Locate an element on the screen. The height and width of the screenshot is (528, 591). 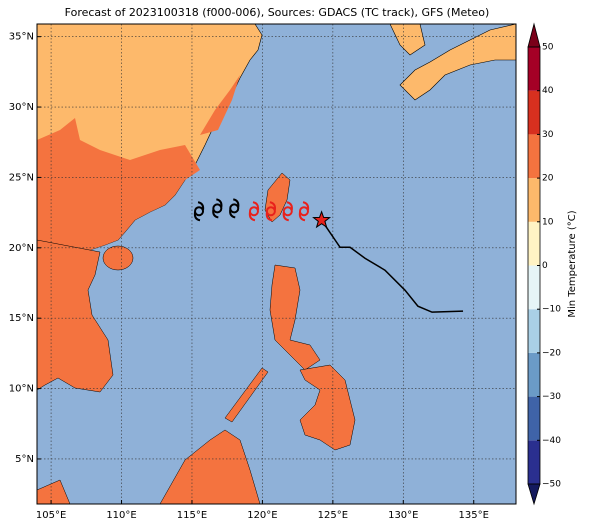
x-tick-label: 125°E is located at coordinates (333, 515).